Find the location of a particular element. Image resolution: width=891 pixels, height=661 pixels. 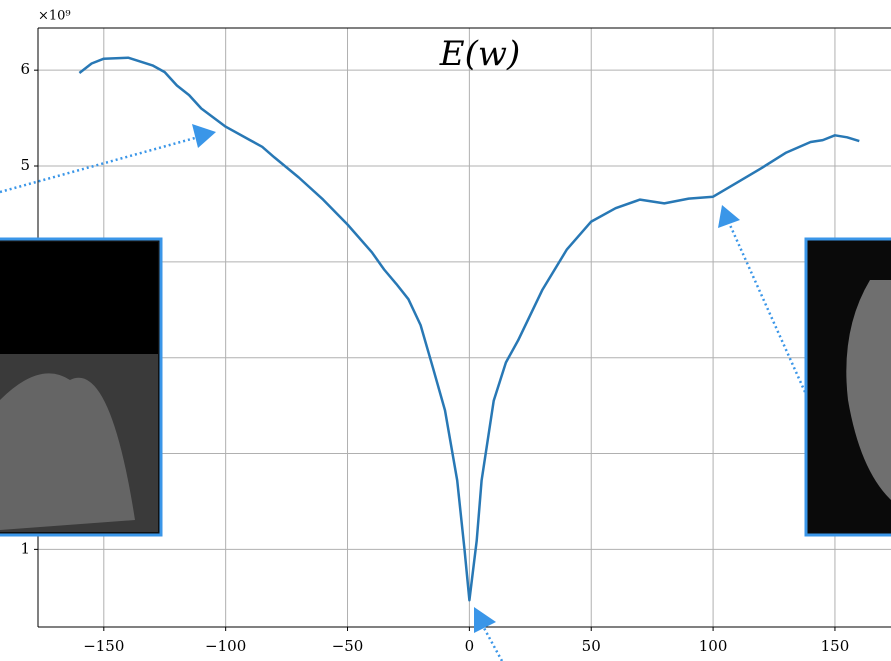

x-tick-label: −100 is located at coordinates (225, 646).